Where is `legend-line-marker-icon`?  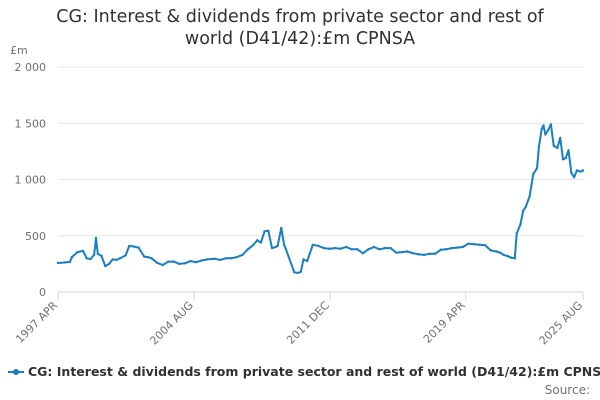
legend-line-marker-icon is located at coordinates (16, 372).